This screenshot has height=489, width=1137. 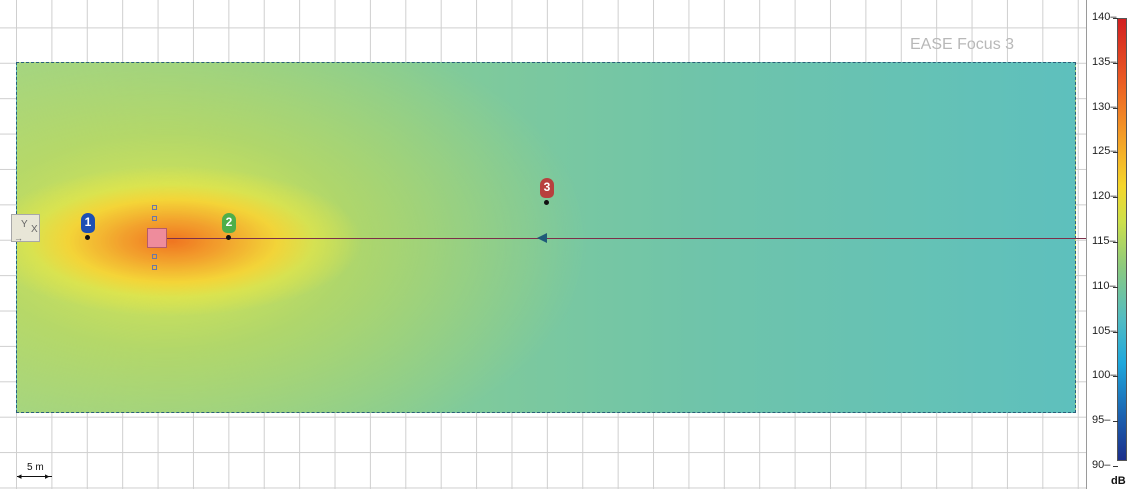 I want to click on colorbar-tick-label: 115–, so click(x=1104, y=241).